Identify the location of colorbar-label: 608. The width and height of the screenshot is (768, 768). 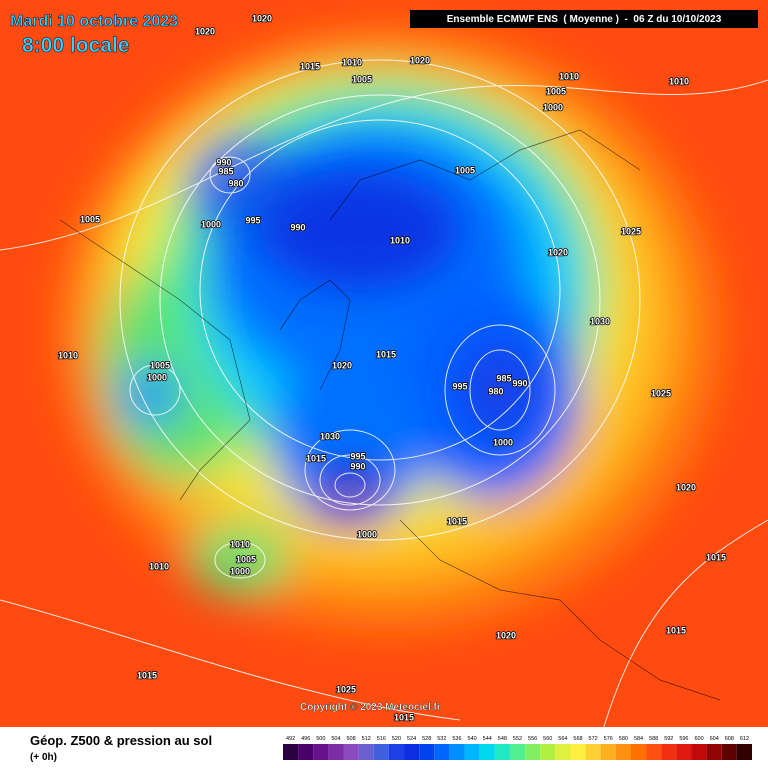
(729, 739).